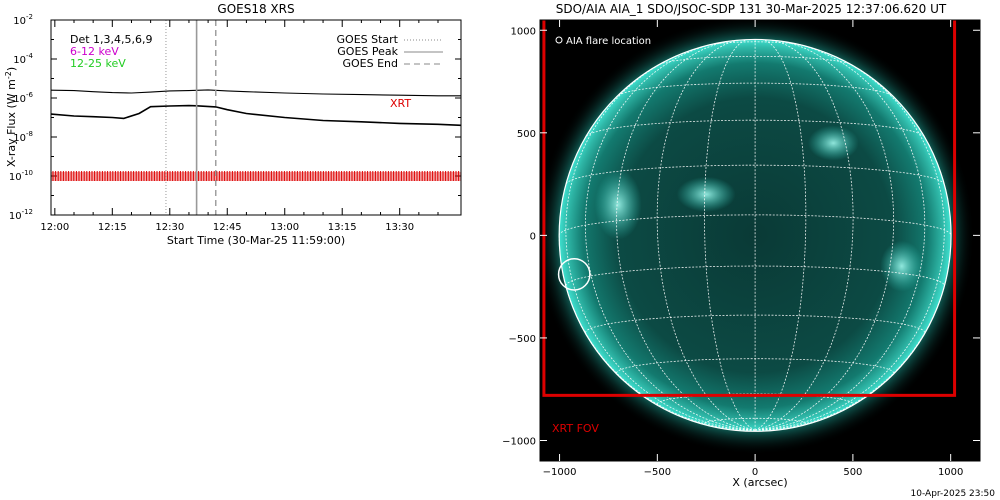 This screenshot has height=500, width=1000. I want to click on aia-x-tick-label: 0, so click(755, 472).